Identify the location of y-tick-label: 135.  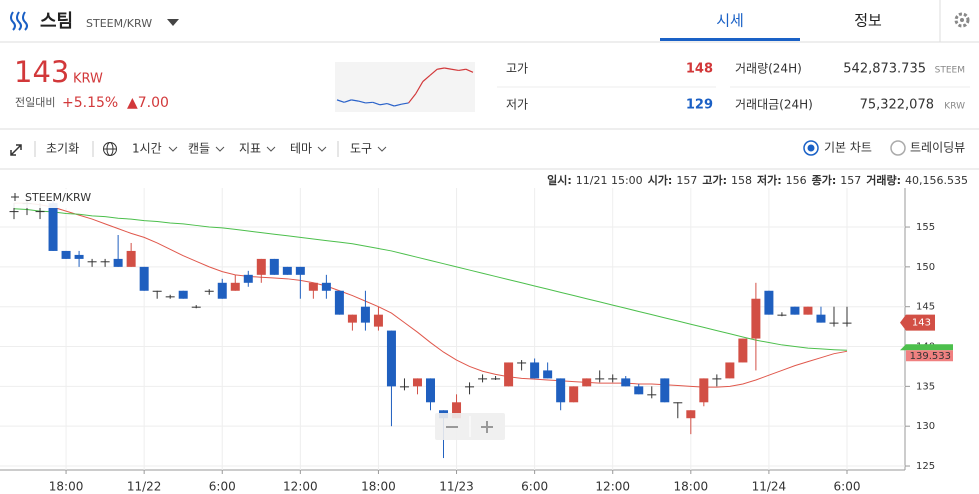
(925, 386).